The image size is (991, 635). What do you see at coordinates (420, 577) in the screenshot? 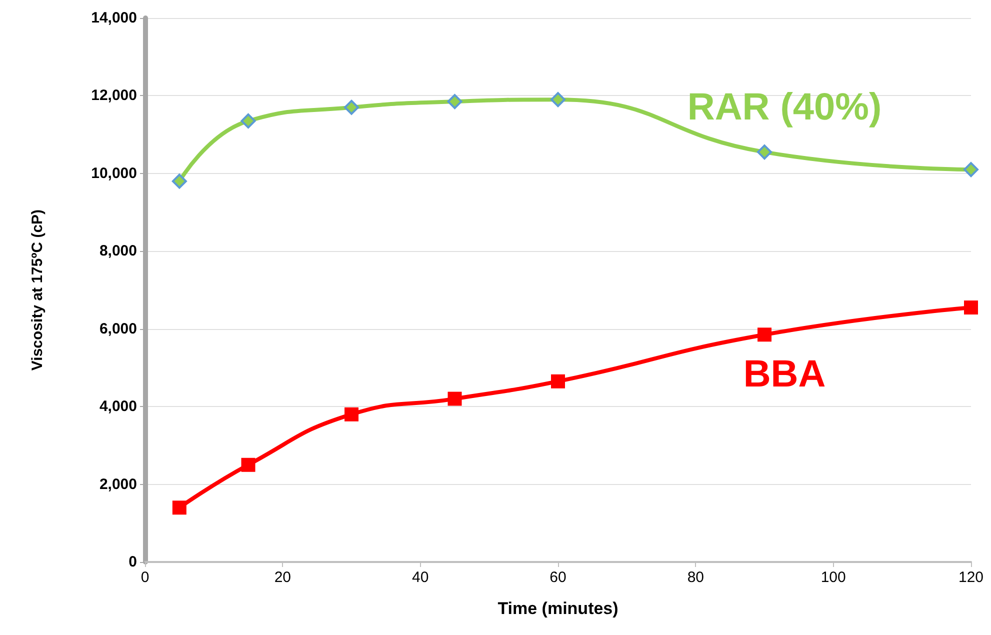
I see `x-tick-label: 40` at bounding box center [420, 577].